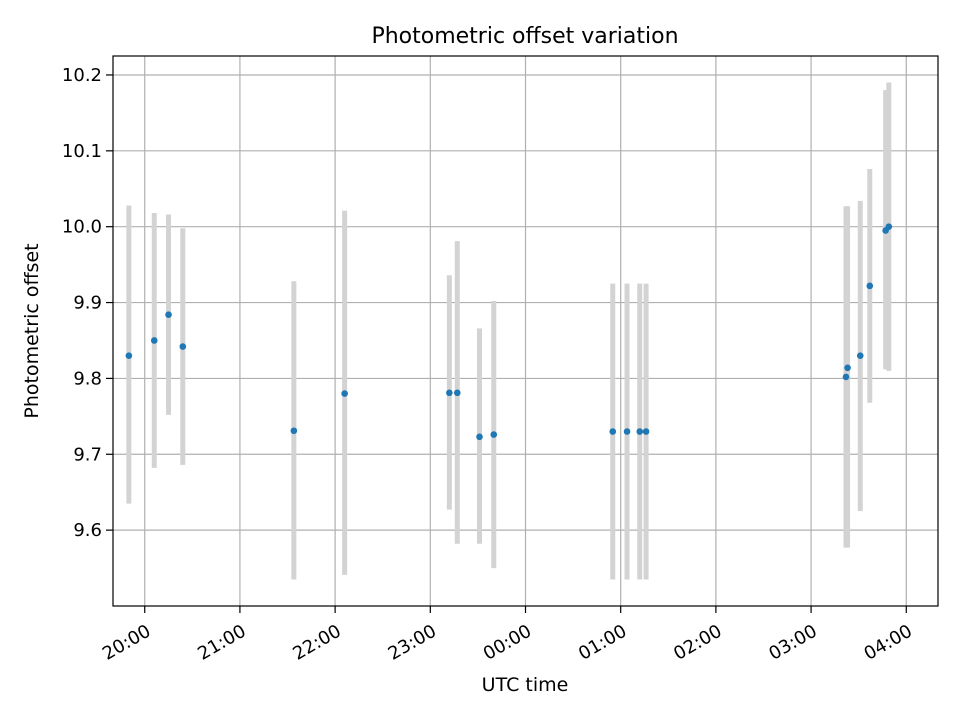 Image resolution: width=960 pixels, height=720 pixels. Describe the element at coordinates (87, 454) in the screenshot. I see `y-tick-label: 9.7` at that location.